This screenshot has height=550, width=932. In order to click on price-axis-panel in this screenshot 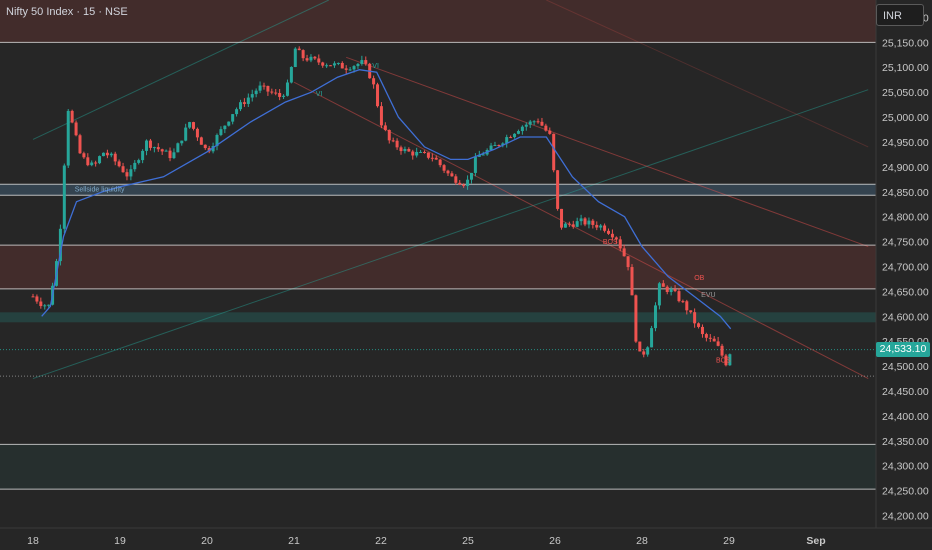, I will do `click(904, 275)`.